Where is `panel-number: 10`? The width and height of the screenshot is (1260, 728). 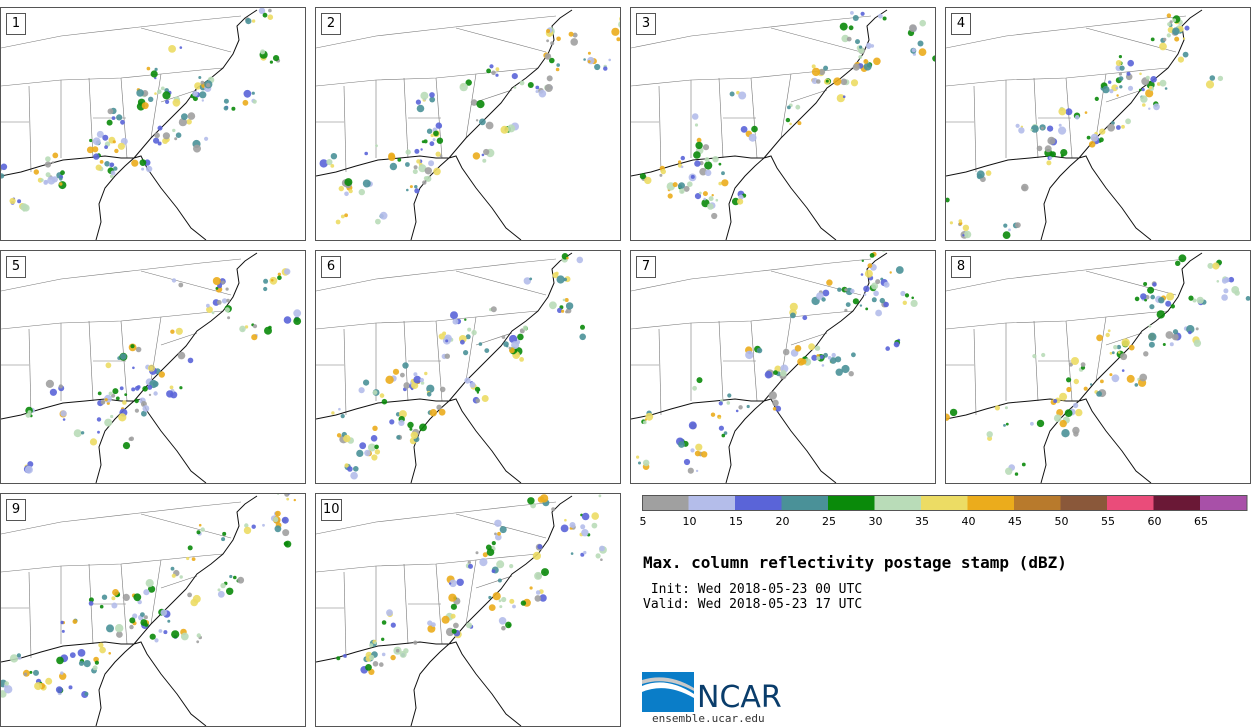
panel-number: 10 is located at coordinates (331, 510).